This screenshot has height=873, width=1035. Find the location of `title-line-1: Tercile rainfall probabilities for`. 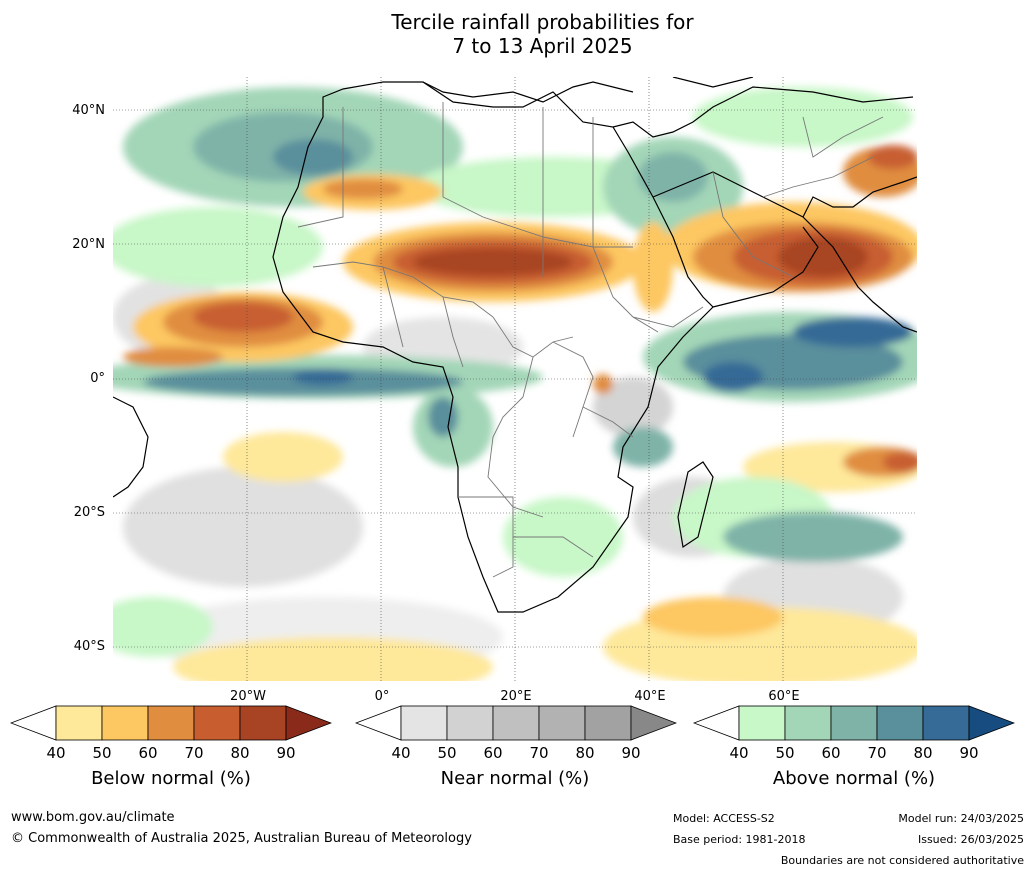

title-line-1: Tercile rainfall probabilities for is located at coordinates (542, 22).